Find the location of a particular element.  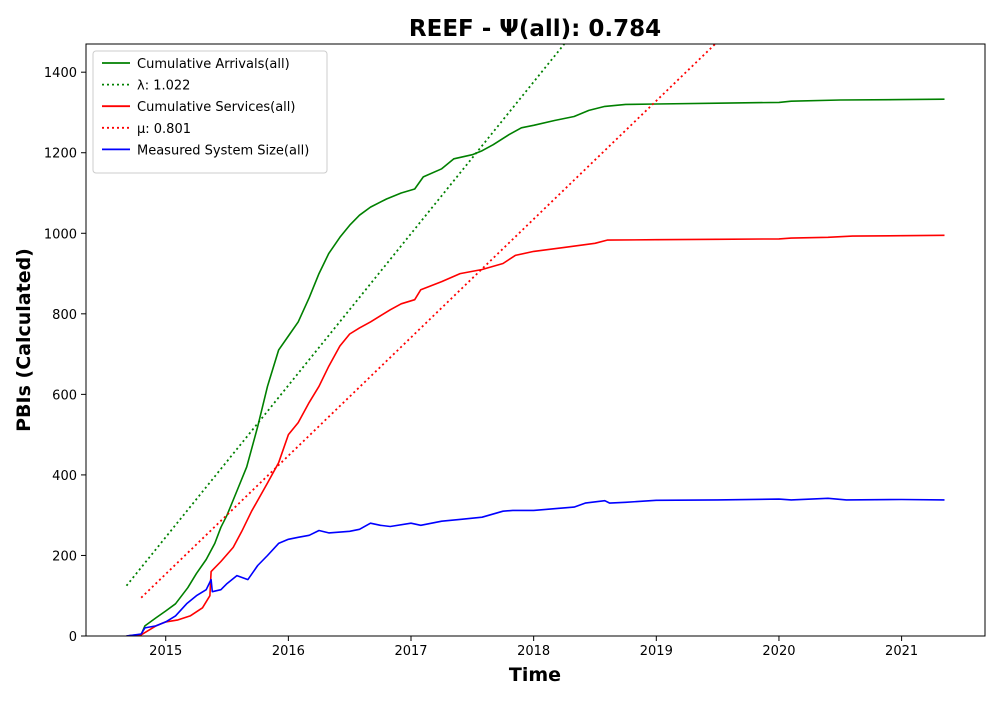

y-tick-label: 200 is located at coordinates (64, 556).